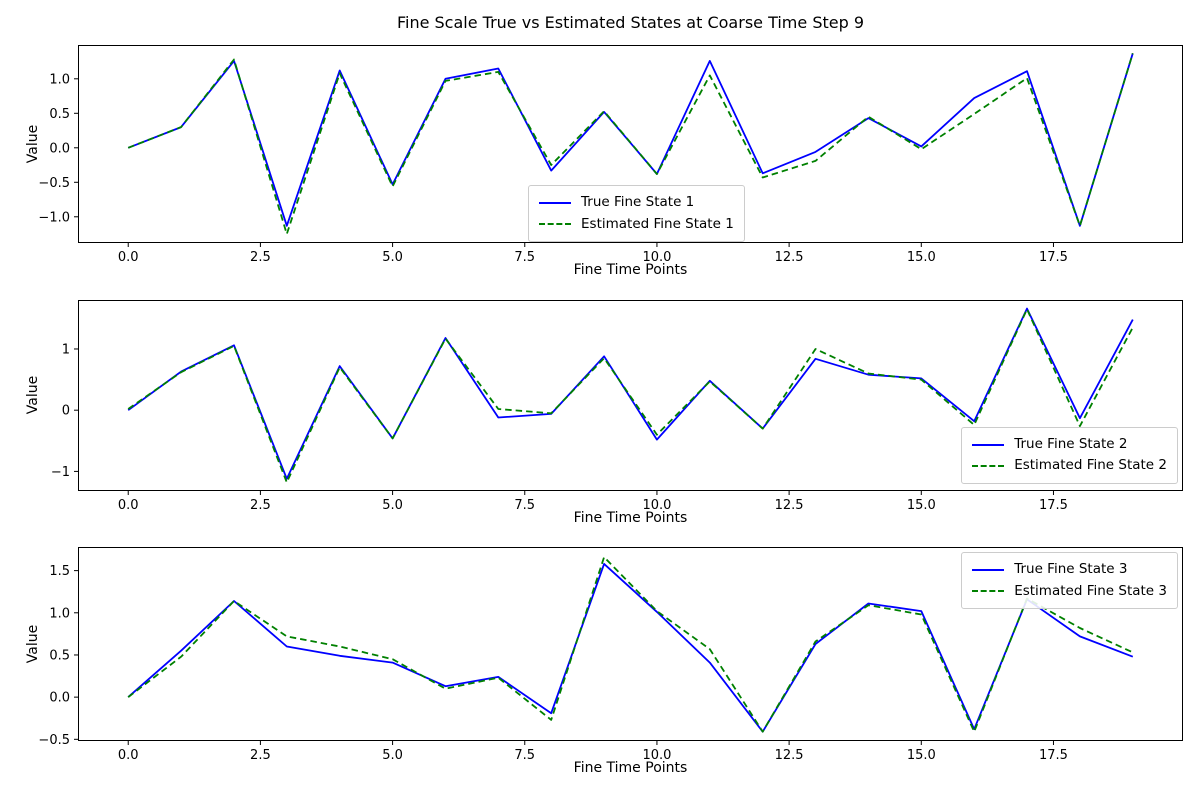  I want to click on legend-item: Estimated Fine State 1, so click(636, 225).